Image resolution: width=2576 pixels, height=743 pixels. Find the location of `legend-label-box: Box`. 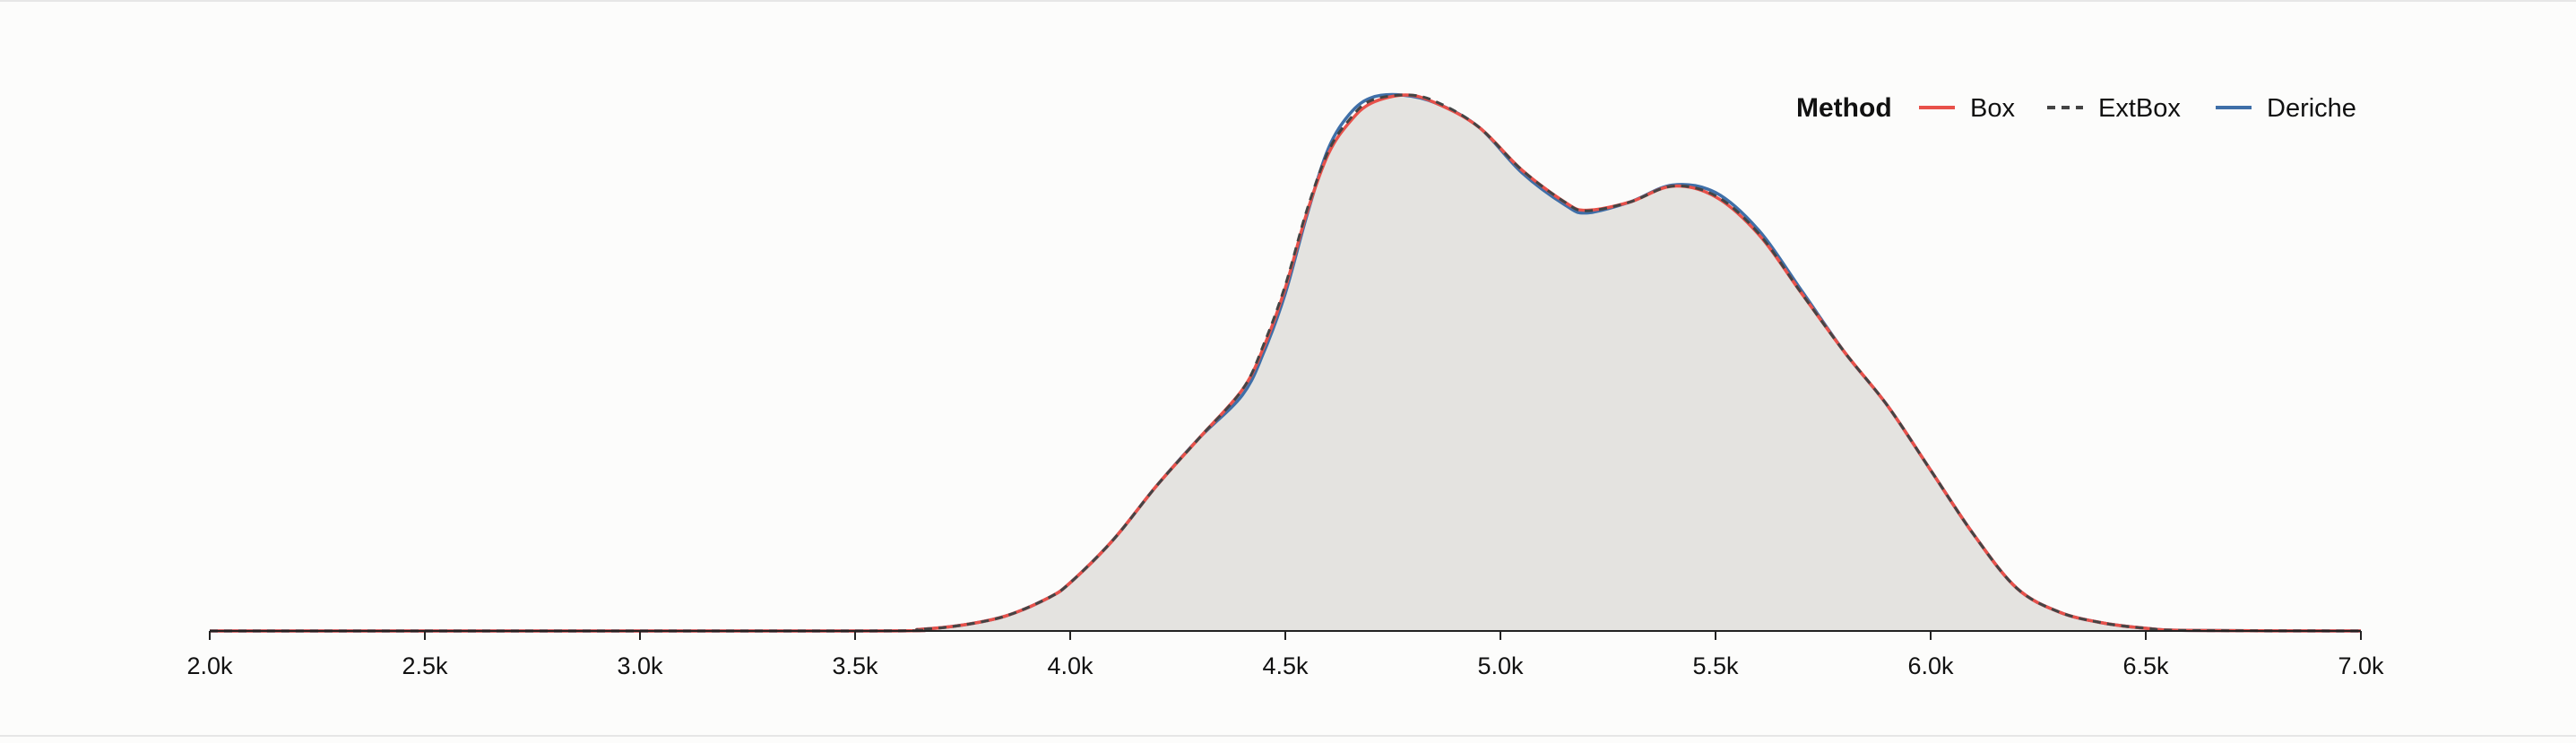

legend-label-box: Box is located at coordinates (1992, 108).